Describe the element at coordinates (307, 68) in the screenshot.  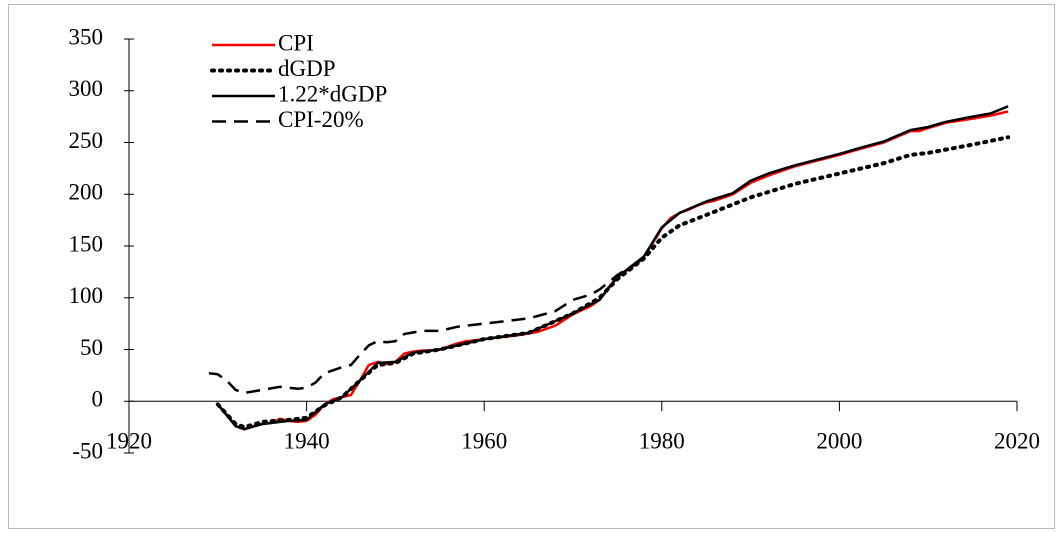
I see `legend-label: dGDP` at that location.